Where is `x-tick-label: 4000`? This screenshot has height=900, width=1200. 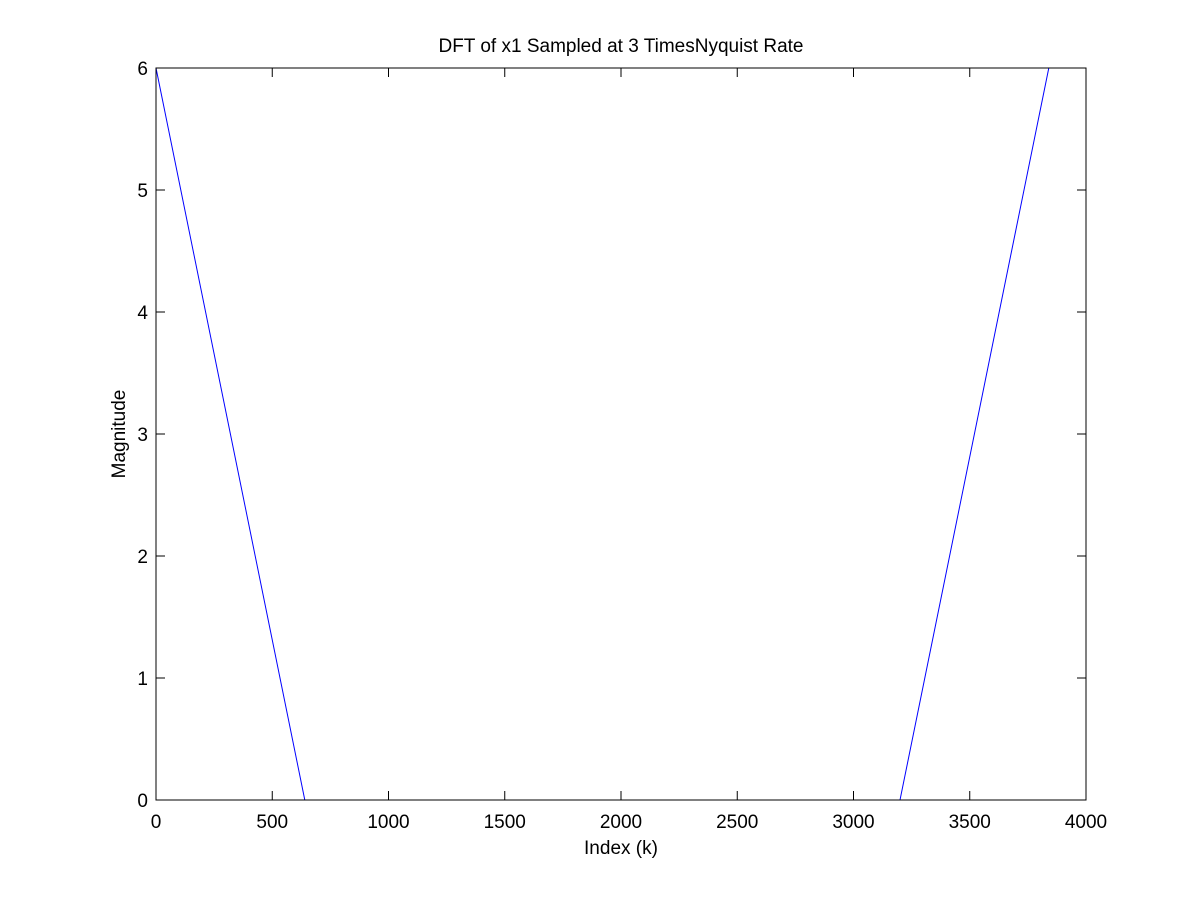 x-tick-label: 4000 is located at coordinates (1086, 822).